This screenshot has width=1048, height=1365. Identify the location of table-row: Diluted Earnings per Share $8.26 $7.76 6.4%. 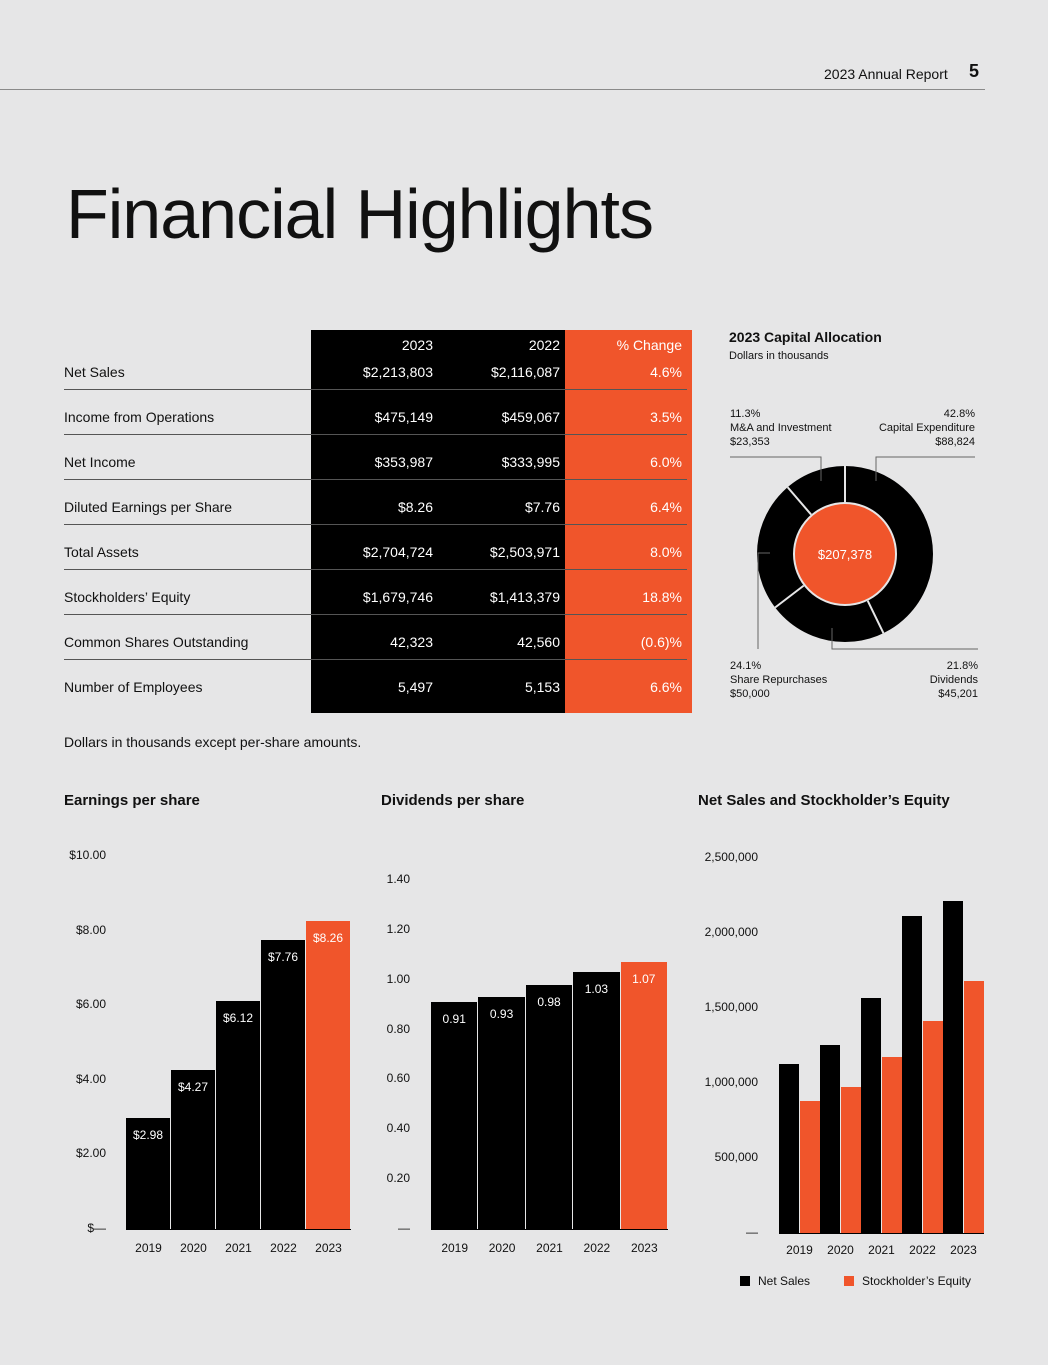
(375, 521).